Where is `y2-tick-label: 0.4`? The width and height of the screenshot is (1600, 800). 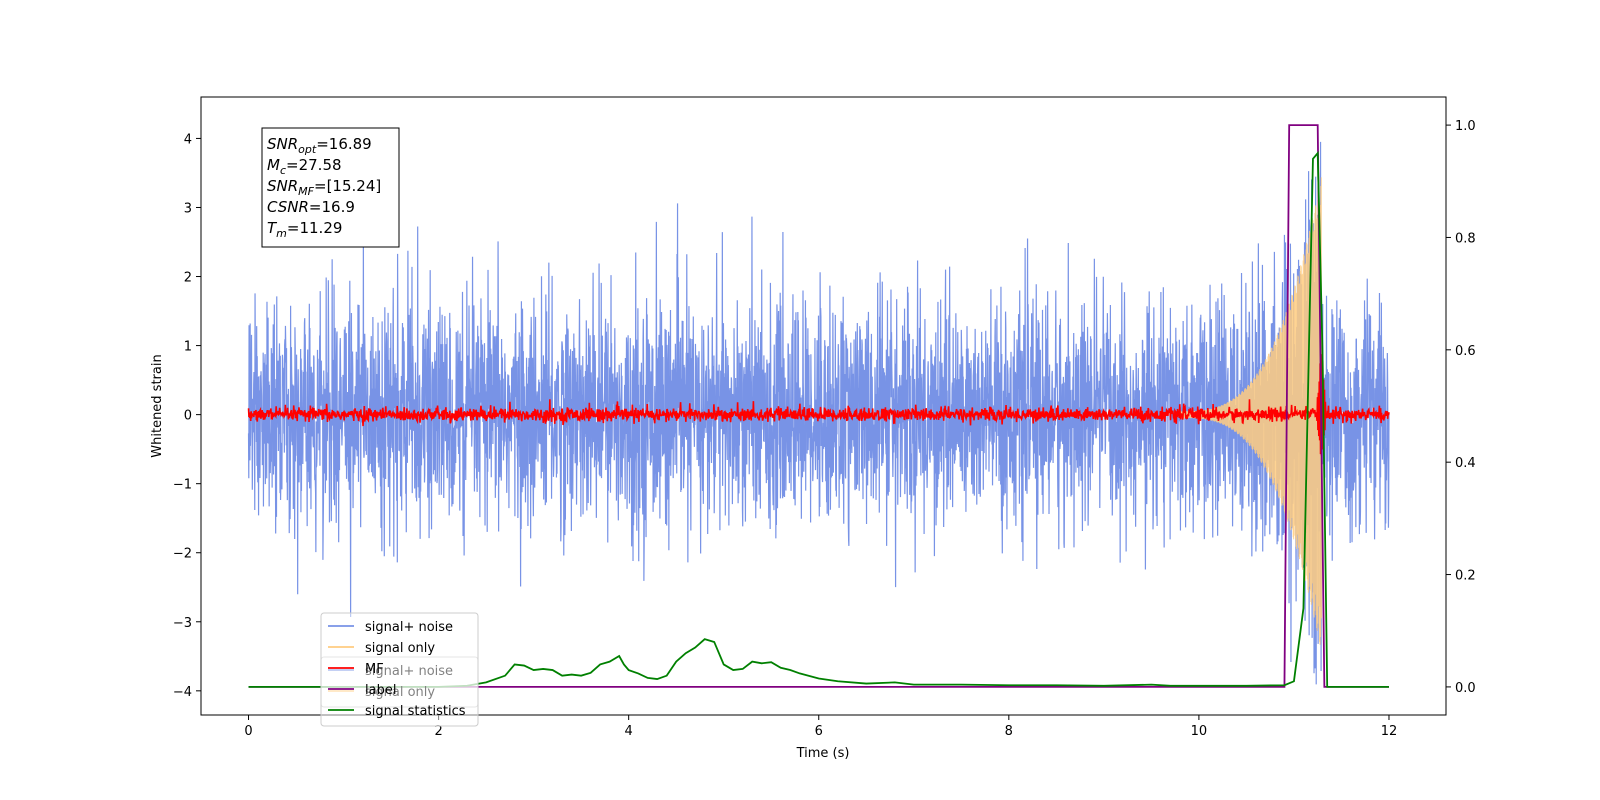 y2-tick-label: 0.4 is located at coordinates (1465, 463).